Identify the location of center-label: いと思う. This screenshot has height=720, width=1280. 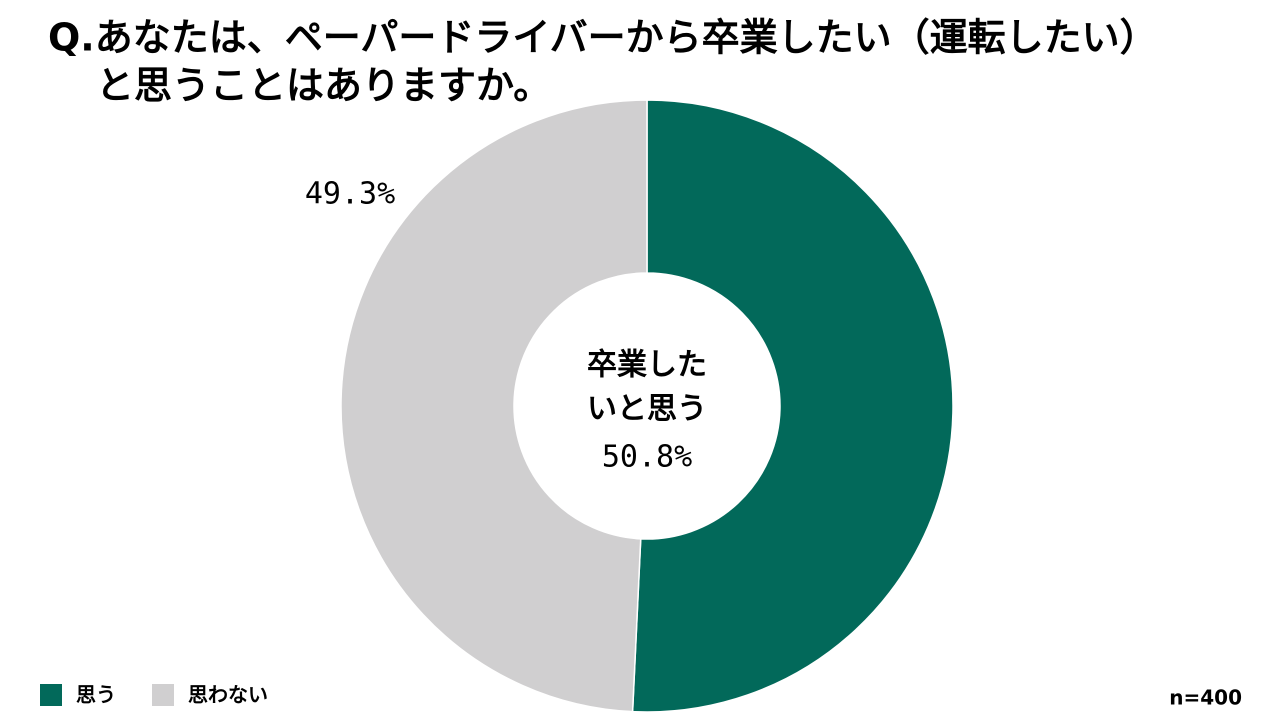
(647, 409).